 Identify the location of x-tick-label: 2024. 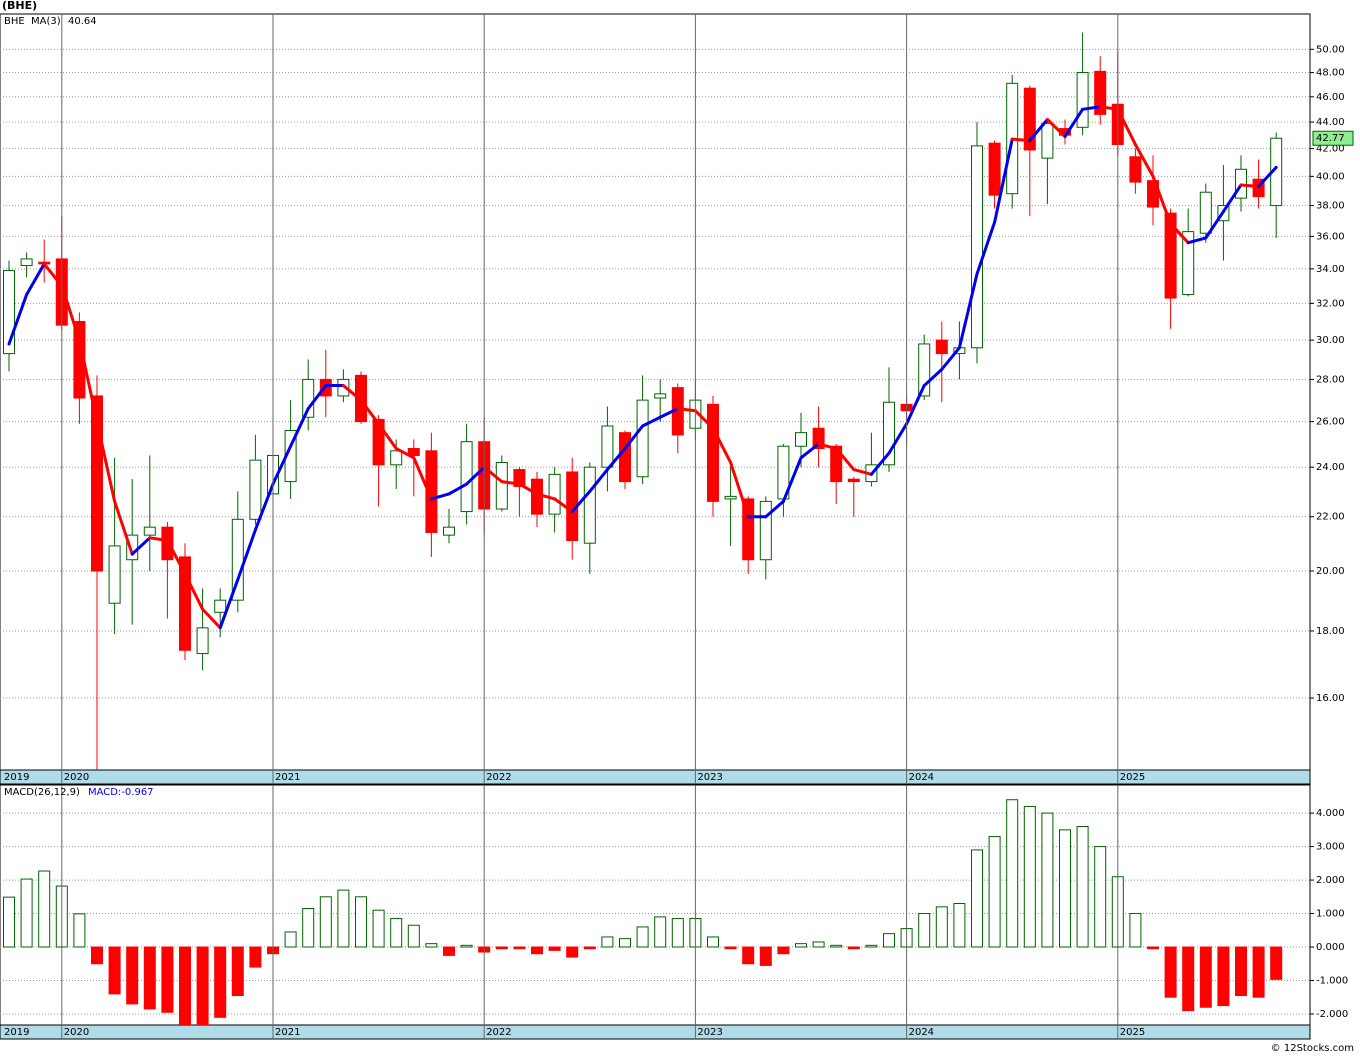
(921, 1032).